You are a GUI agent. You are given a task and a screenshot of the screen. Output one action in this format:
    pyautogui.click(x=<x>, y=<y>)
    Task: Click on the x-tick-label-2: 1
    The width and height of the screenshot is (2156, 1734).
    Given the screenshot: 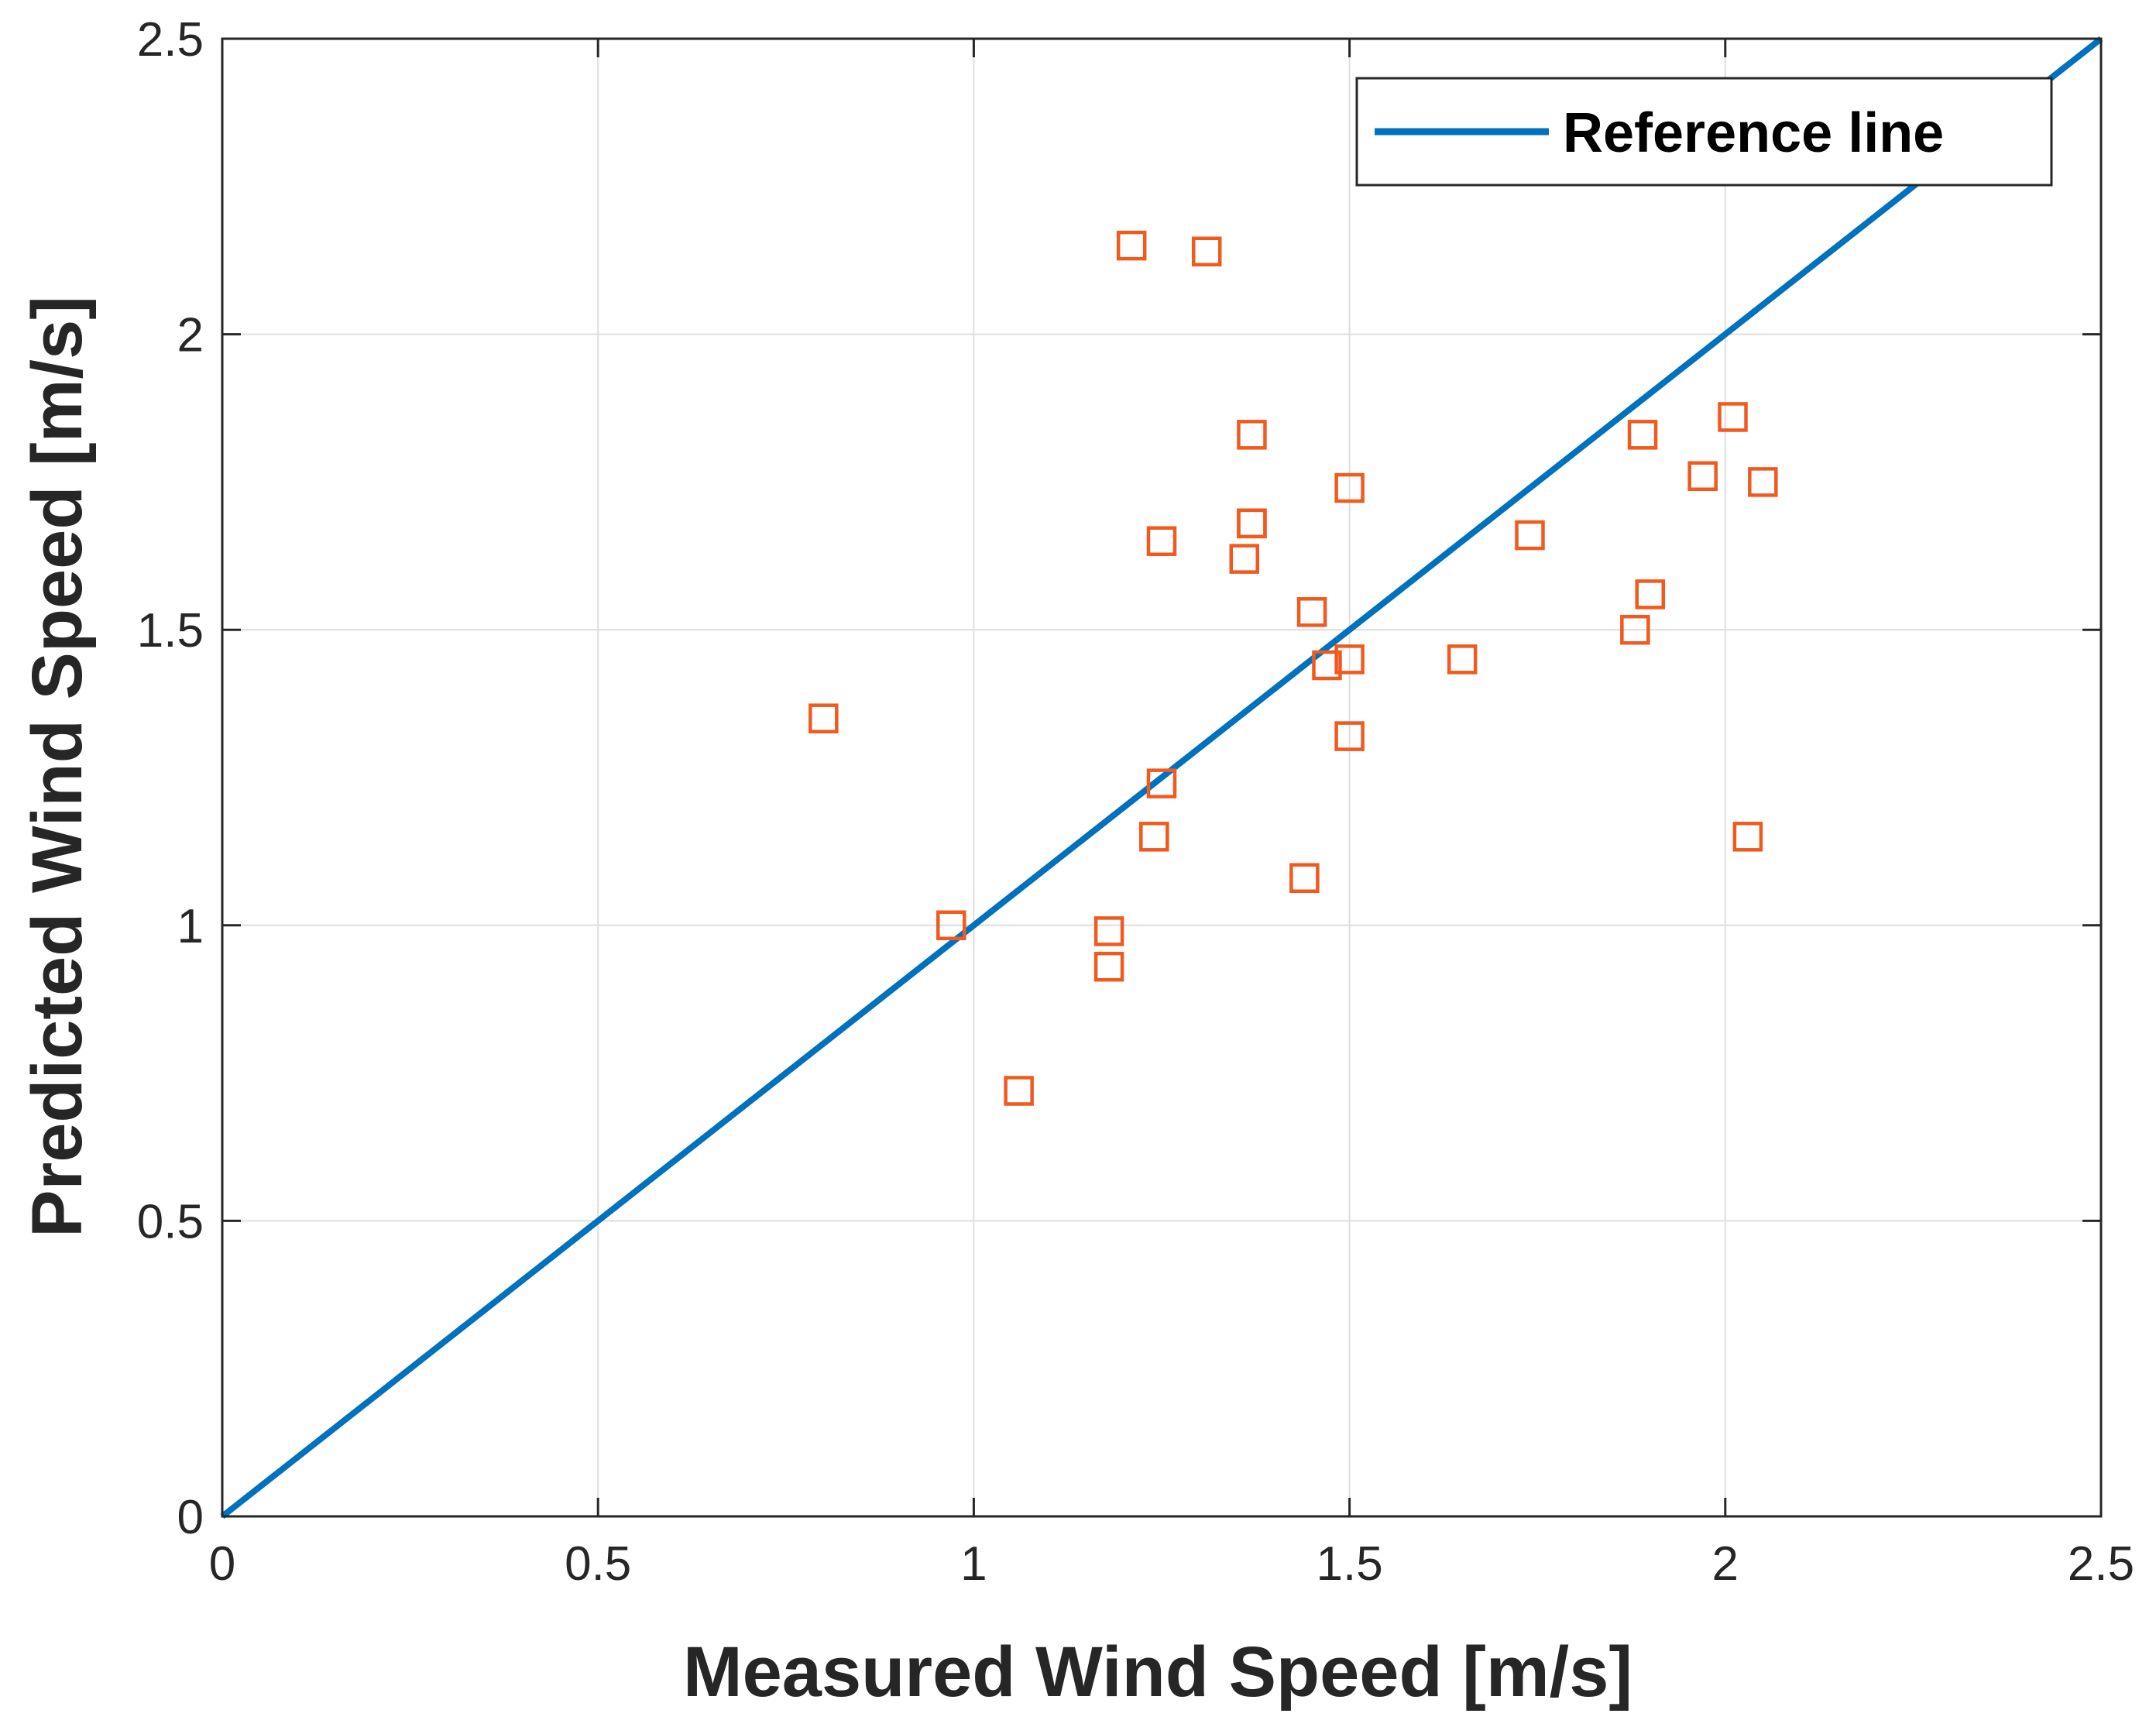 What is the action you would take?
    pyautogui.click(x=973, y=1564)
    